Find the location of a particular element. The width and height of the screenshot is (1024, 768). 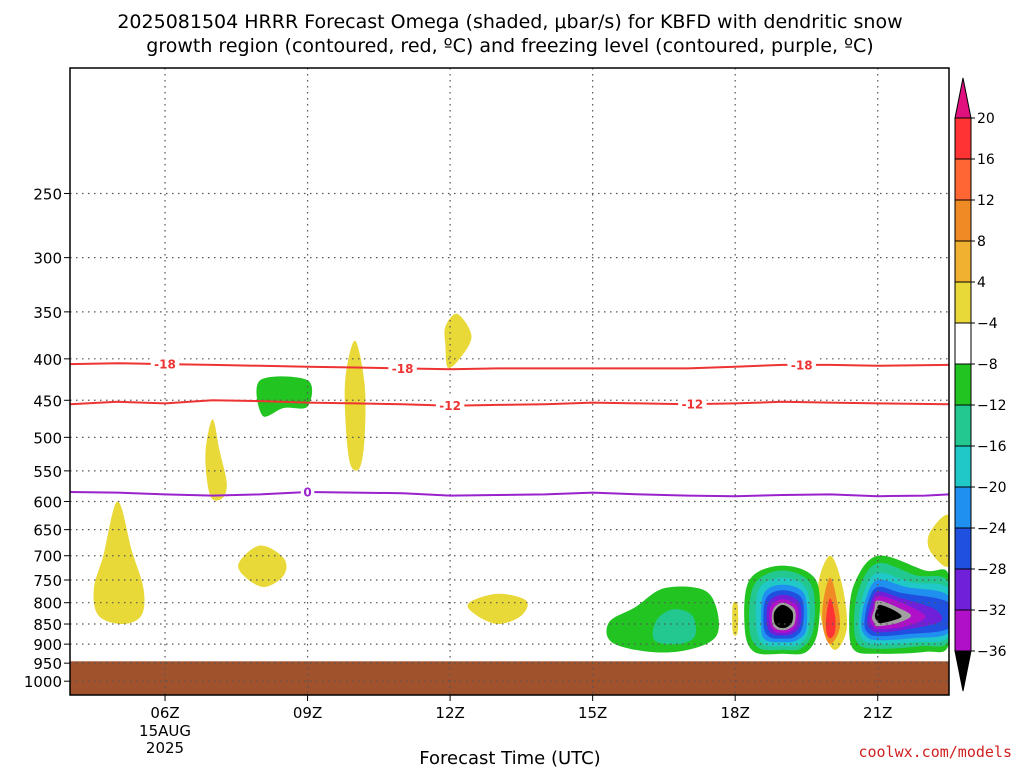

y-tick-label: 350 is located at coordinates (47, 313).